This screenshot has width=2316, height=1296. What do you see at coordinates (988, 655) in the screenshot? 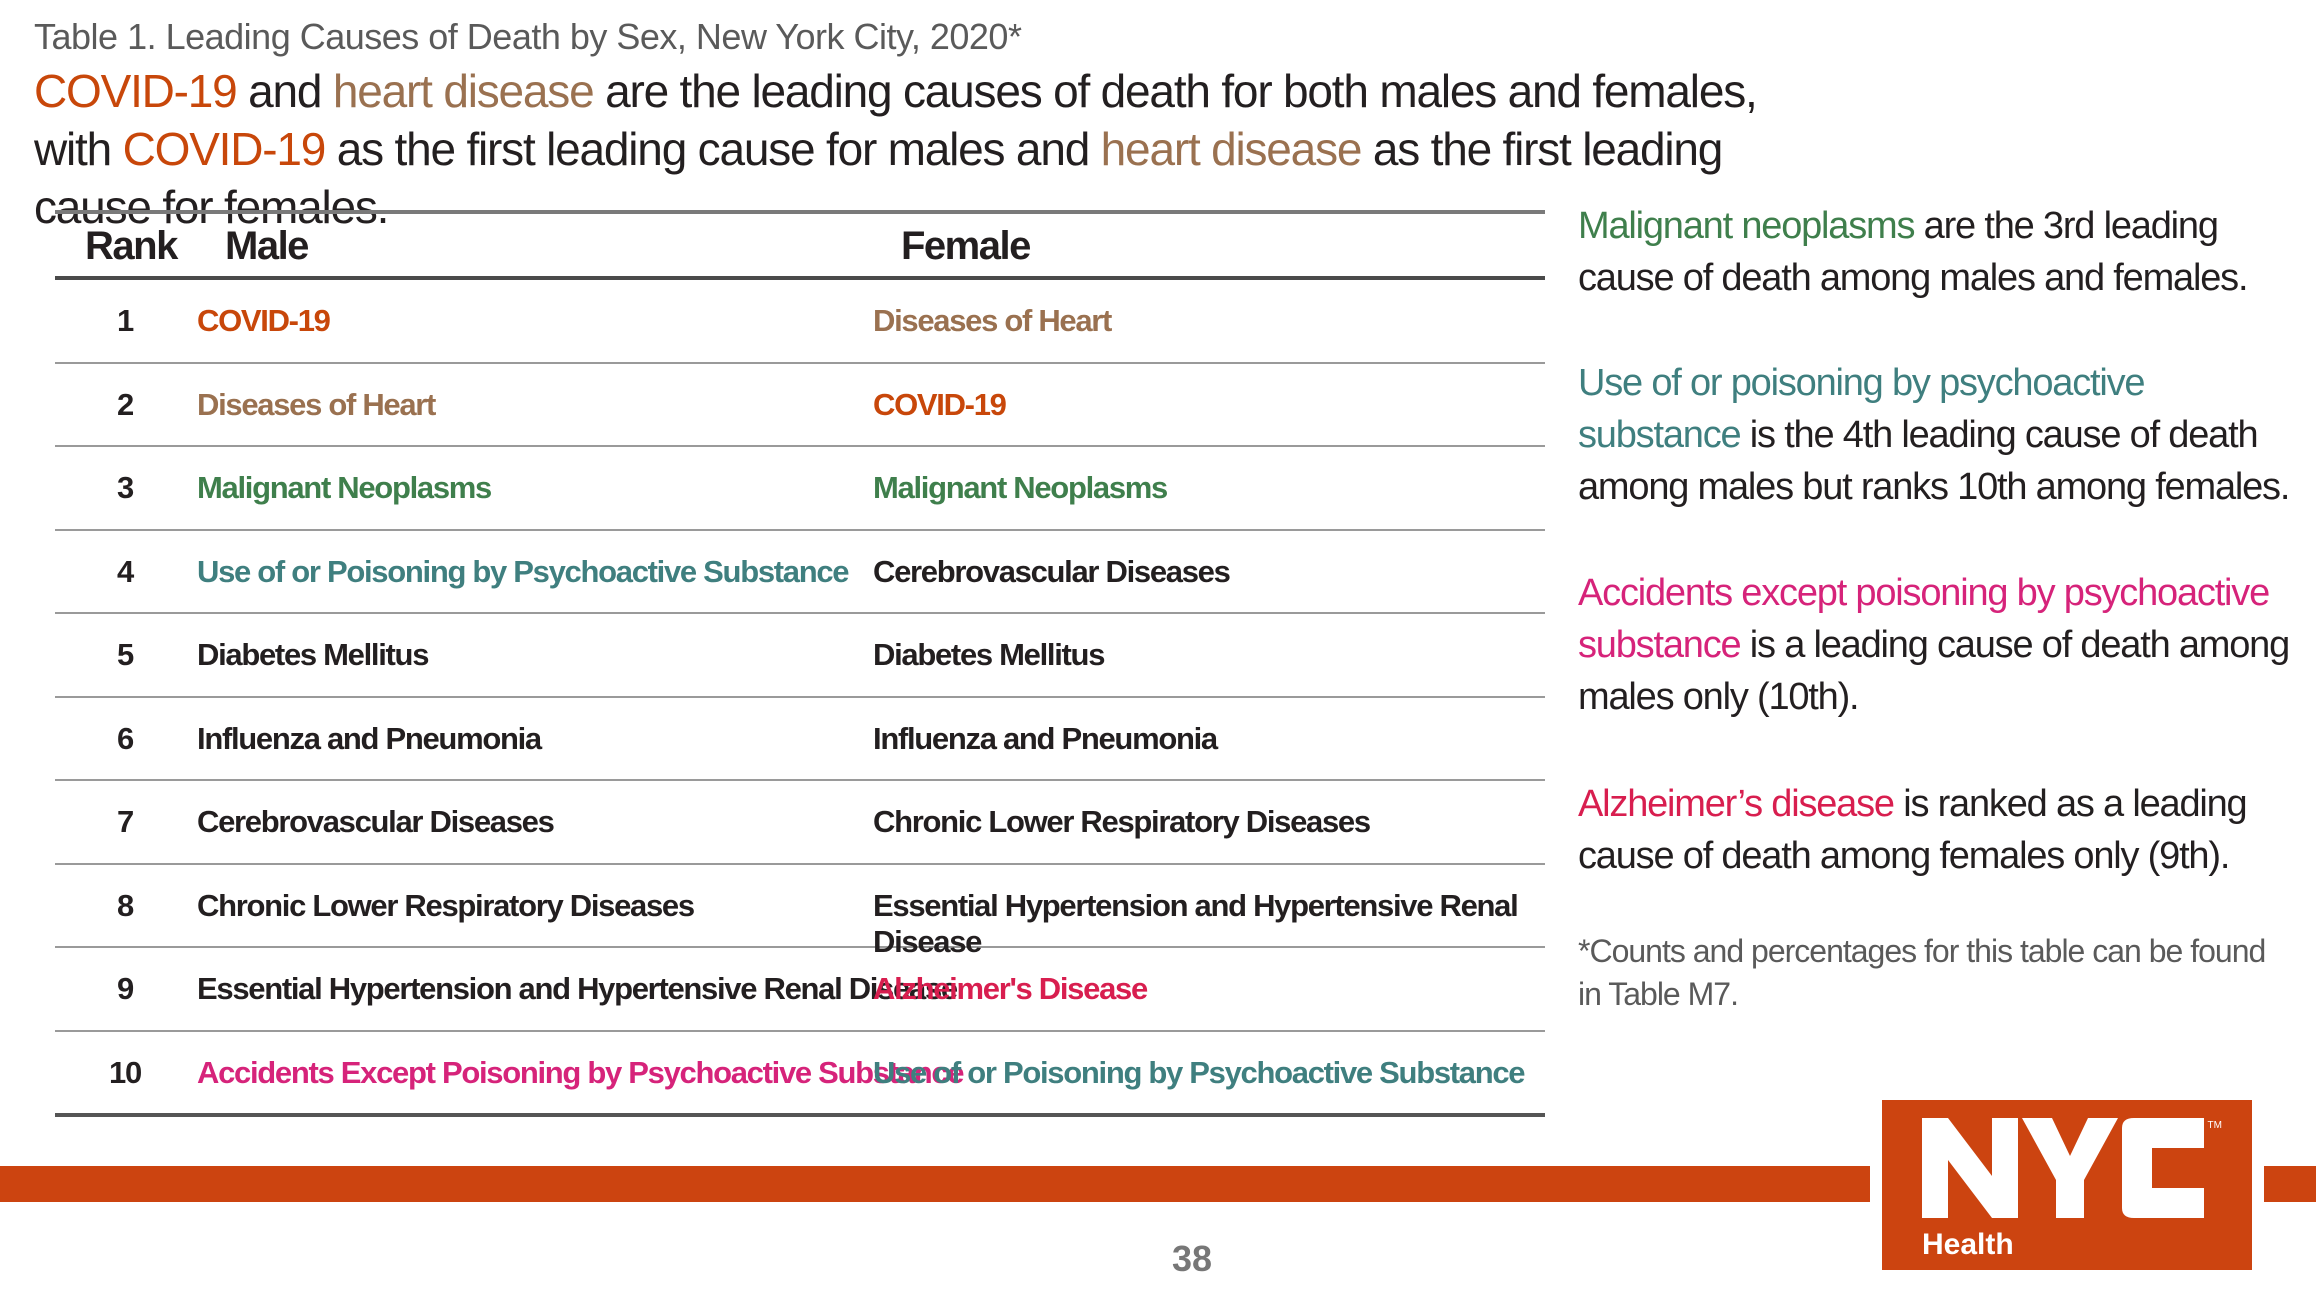
I see `female-cause-cell: Diabetes Mellitus` at bounding box center [988, 655].